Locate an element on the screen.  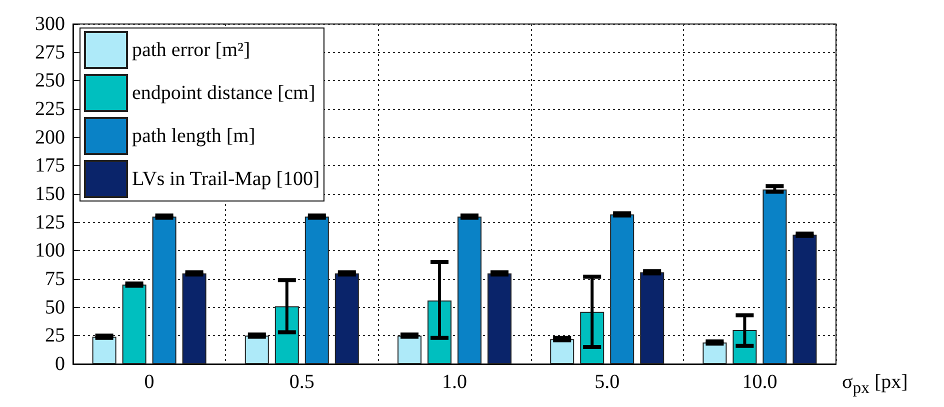
y-tick-label: 50 is located at coordinates (55, 307).